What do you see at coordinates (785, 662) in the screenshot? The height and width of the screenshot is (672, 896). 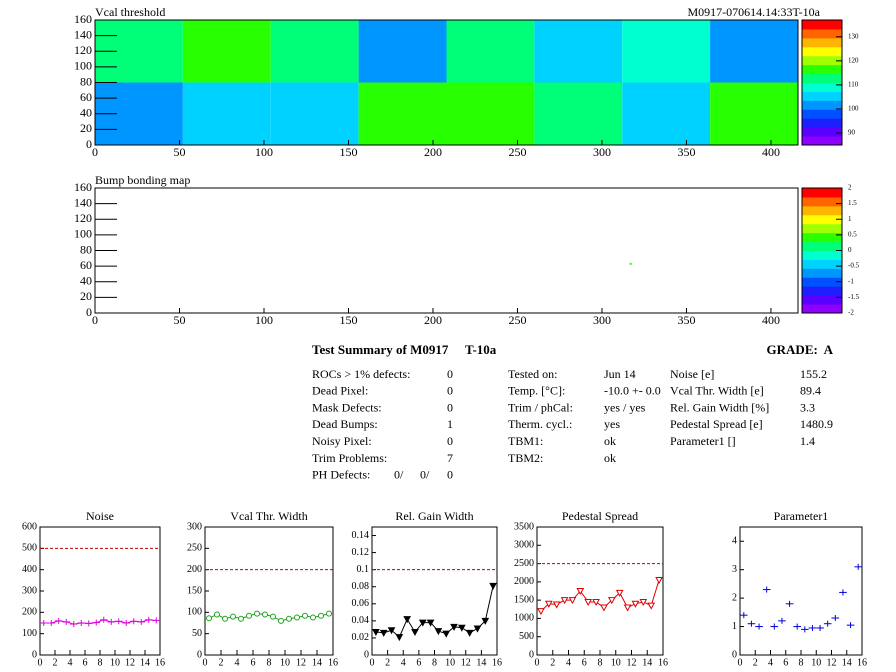 I see `x-tick-label: 6` at bounding box center [785, 662].